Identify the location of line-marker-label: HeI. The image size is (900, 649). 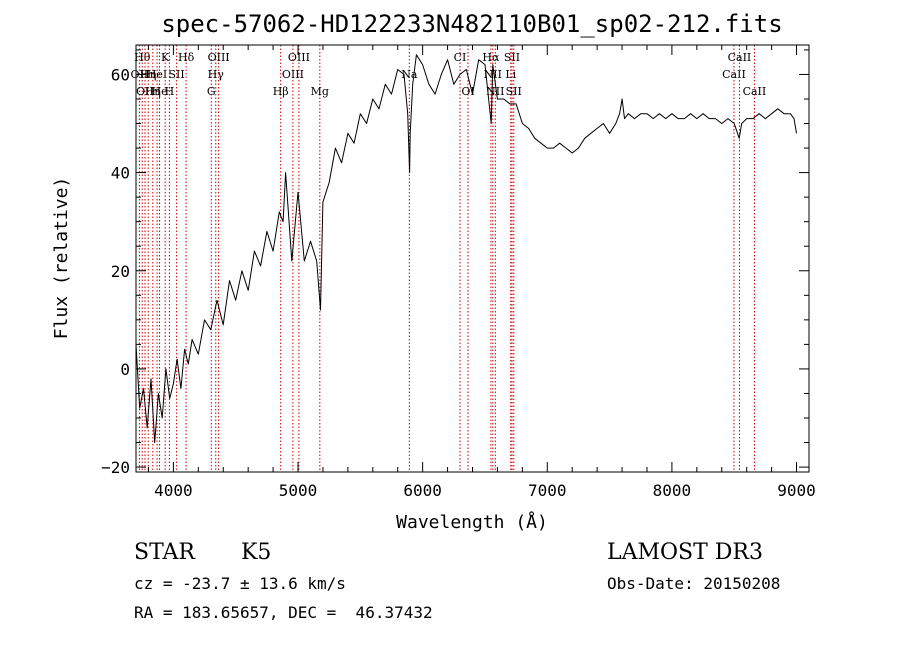
(157, 74).